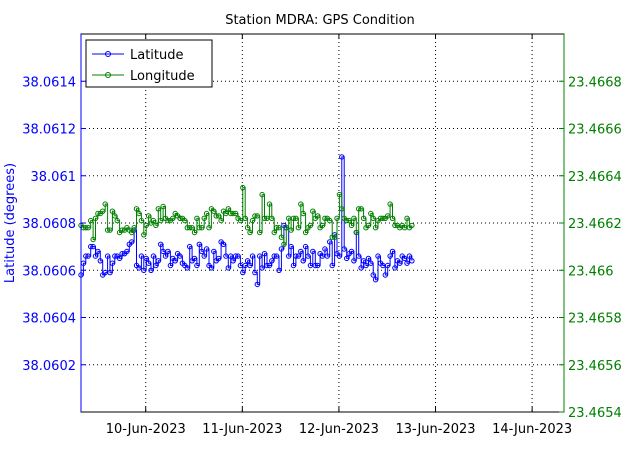 The width and height of the screenshot is (623, 466). What do you see at coordinates (10, 223) in the screenshot?
I see `y-axis-label-left: Latitude (degrees)` at bounding box center [10, 223].